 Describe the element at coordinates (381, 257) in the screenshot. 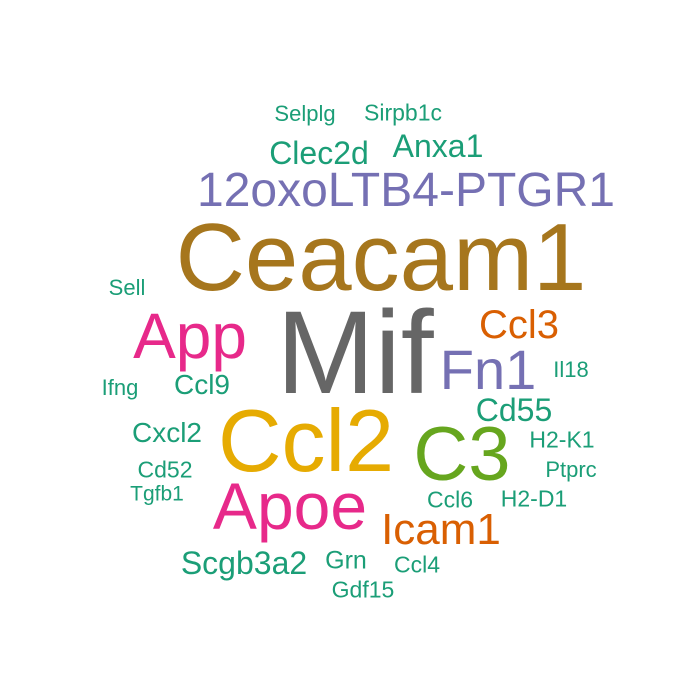

I see `word-ceacam1: Ceacam1` at that location.